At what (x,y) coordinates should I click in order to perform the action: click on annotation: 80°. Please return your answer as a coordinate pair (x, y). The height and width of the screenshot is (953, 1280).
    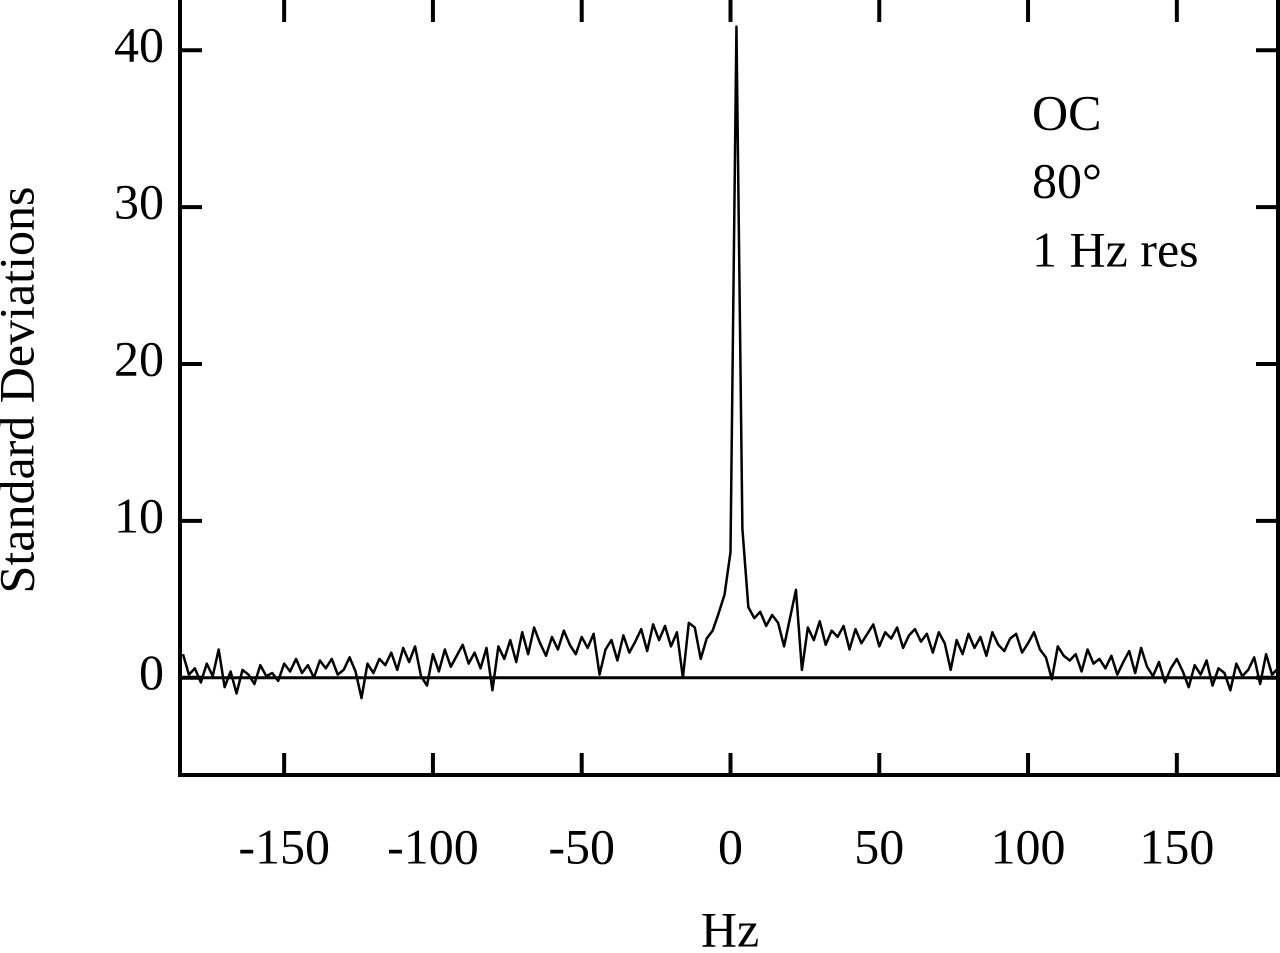
    Looking at the image, I should click on (1067, 180).